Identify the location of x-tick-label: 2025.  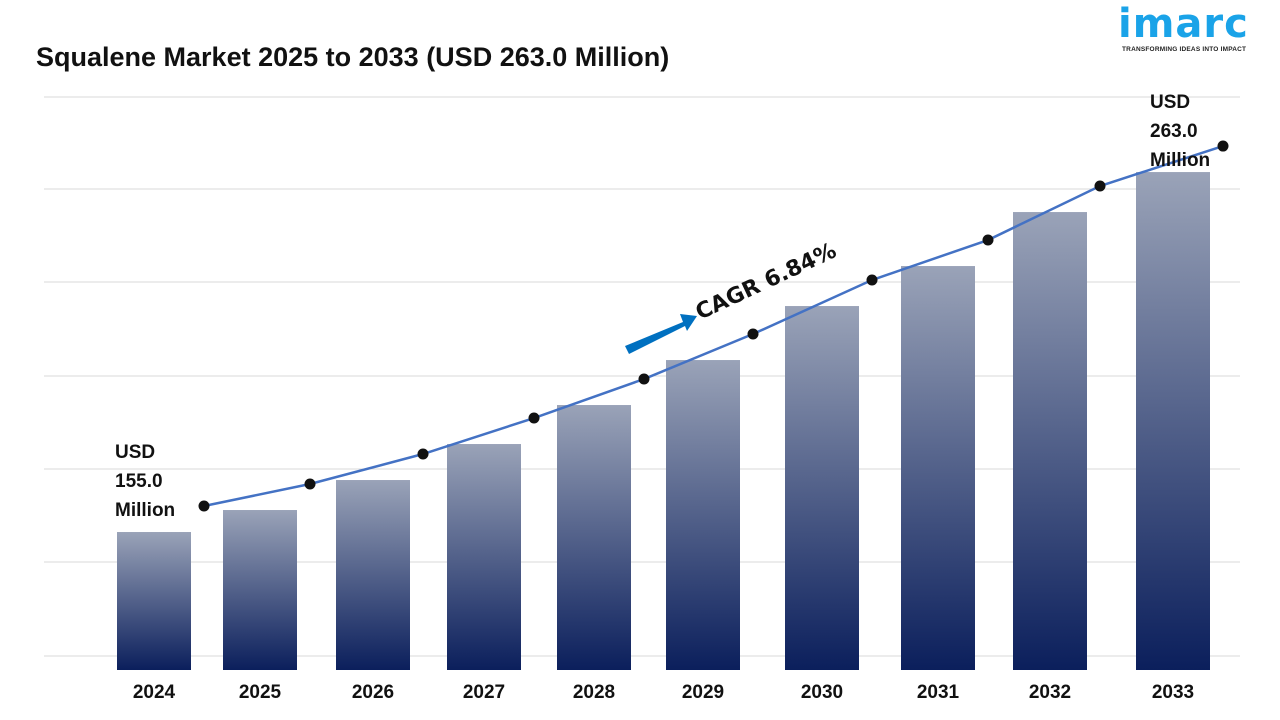
(260, 692).